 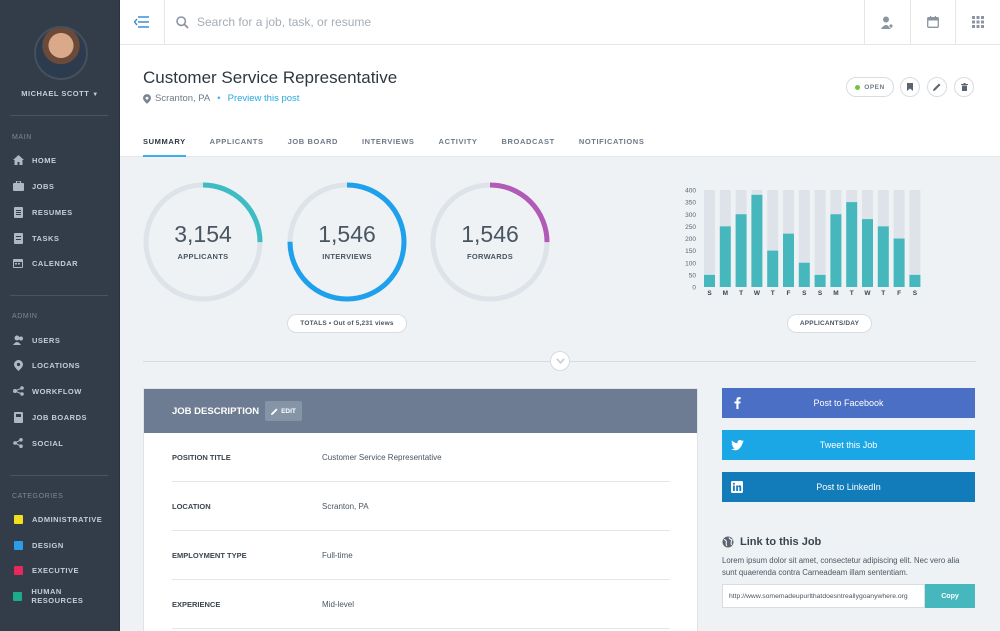 I want to click on tab-job-board: JOB BOARD, so click(x=312, y=141).